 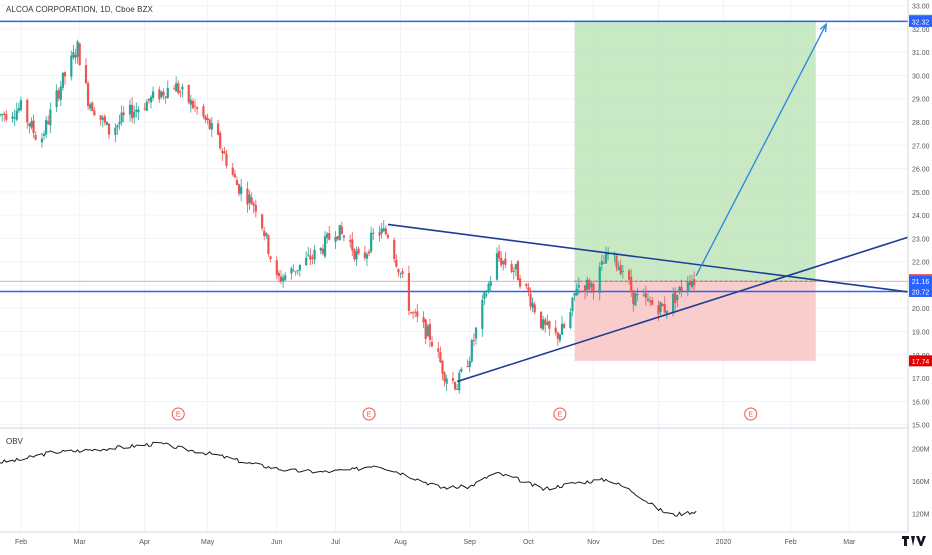 What do you see at coordinates (761, 149) in the screenshot?
I see `projection-arrow-line` at bounding box center [761, 149].